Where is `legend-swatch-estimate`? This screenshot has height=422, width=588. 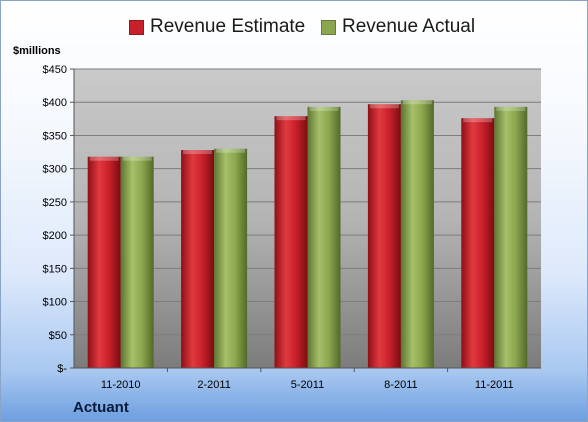 legend-swatch-estimate is located at coordinates (136, 27).